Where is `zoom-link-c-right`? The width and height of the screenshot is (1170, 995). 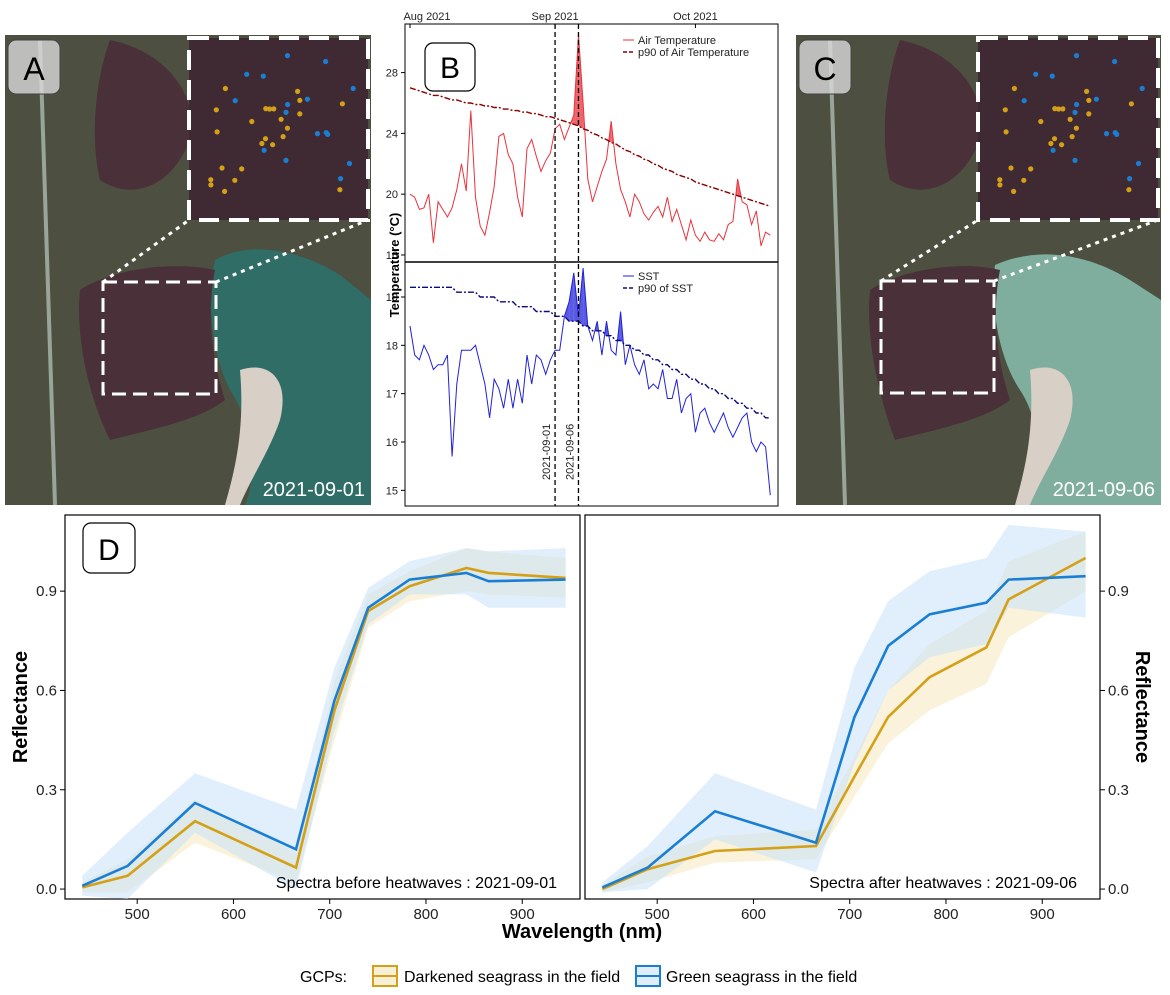 zoom-link-c-right is located at coordinates (1076, 250).